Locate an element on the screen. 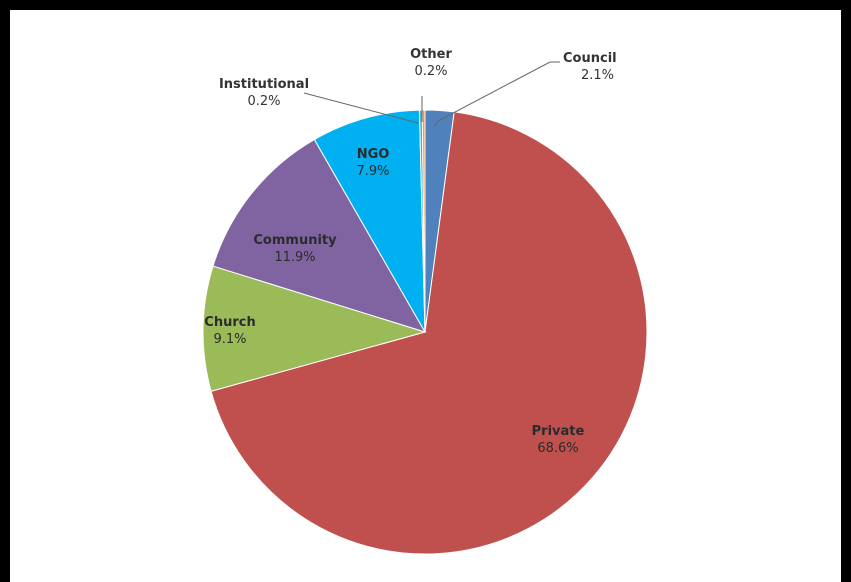 This screenshot has height=582, width=851. slice-label-ngo: NGO is located at coordinates (373, 154).